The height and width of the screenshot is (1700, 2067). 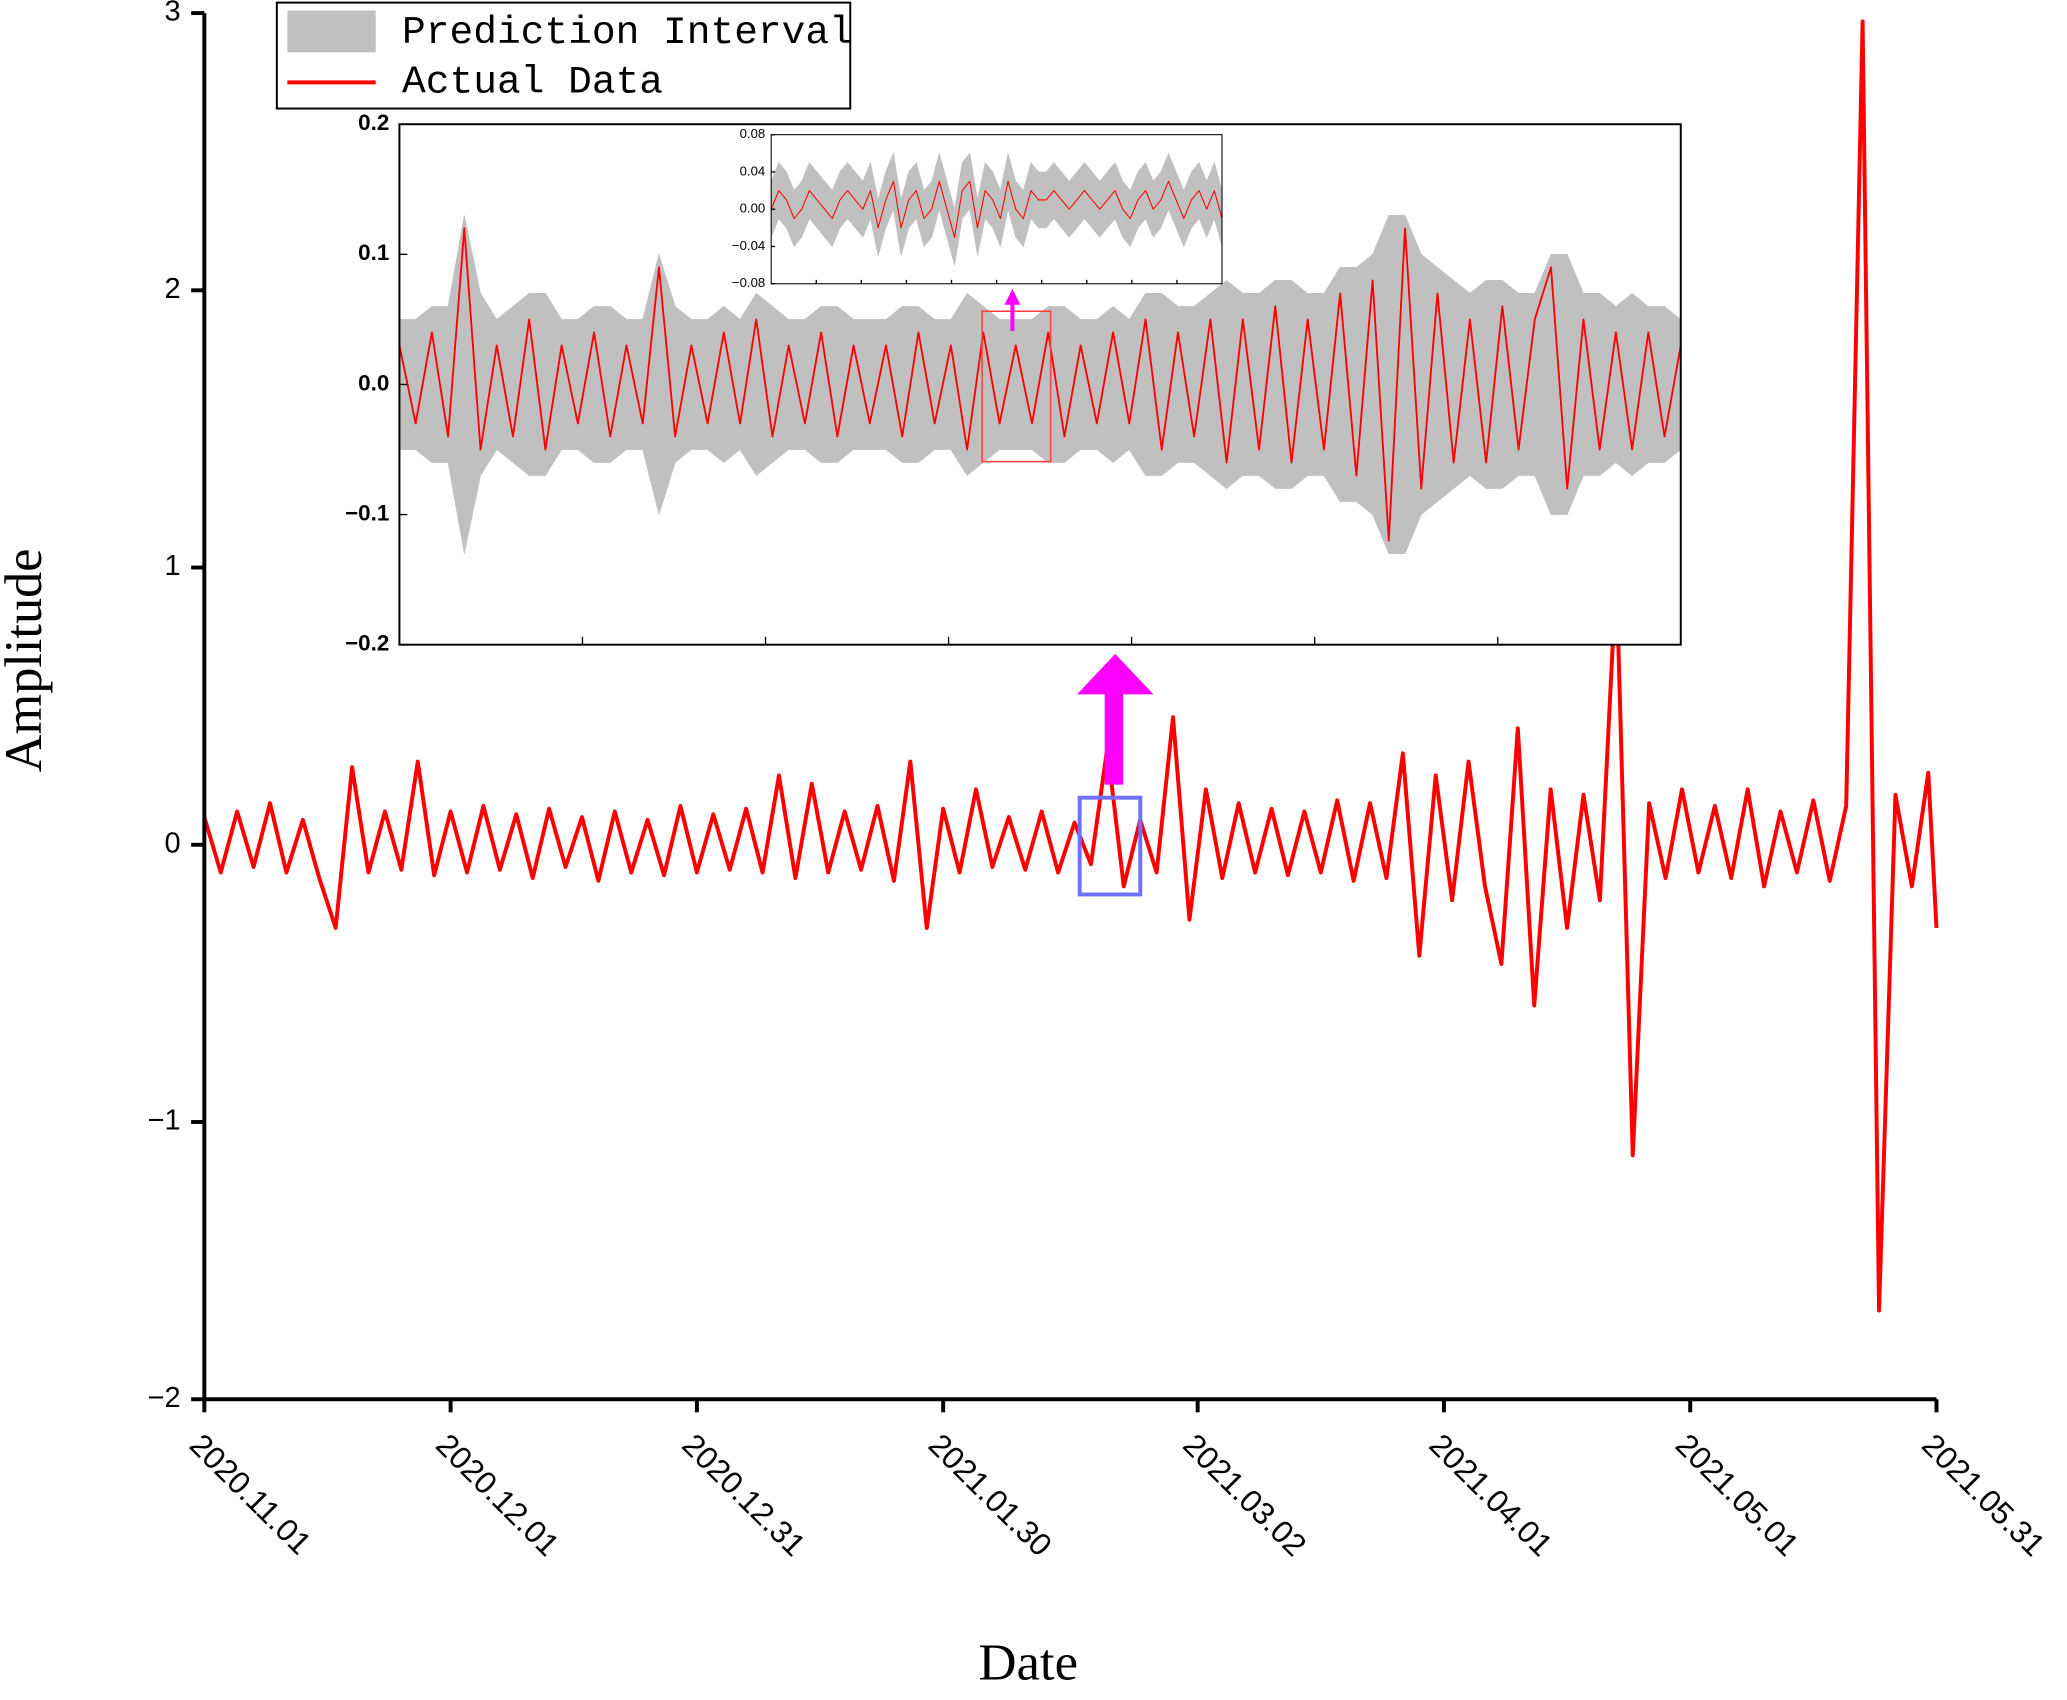 I want to click on y-tick-label: 0.1, so click(x=373, y=252).